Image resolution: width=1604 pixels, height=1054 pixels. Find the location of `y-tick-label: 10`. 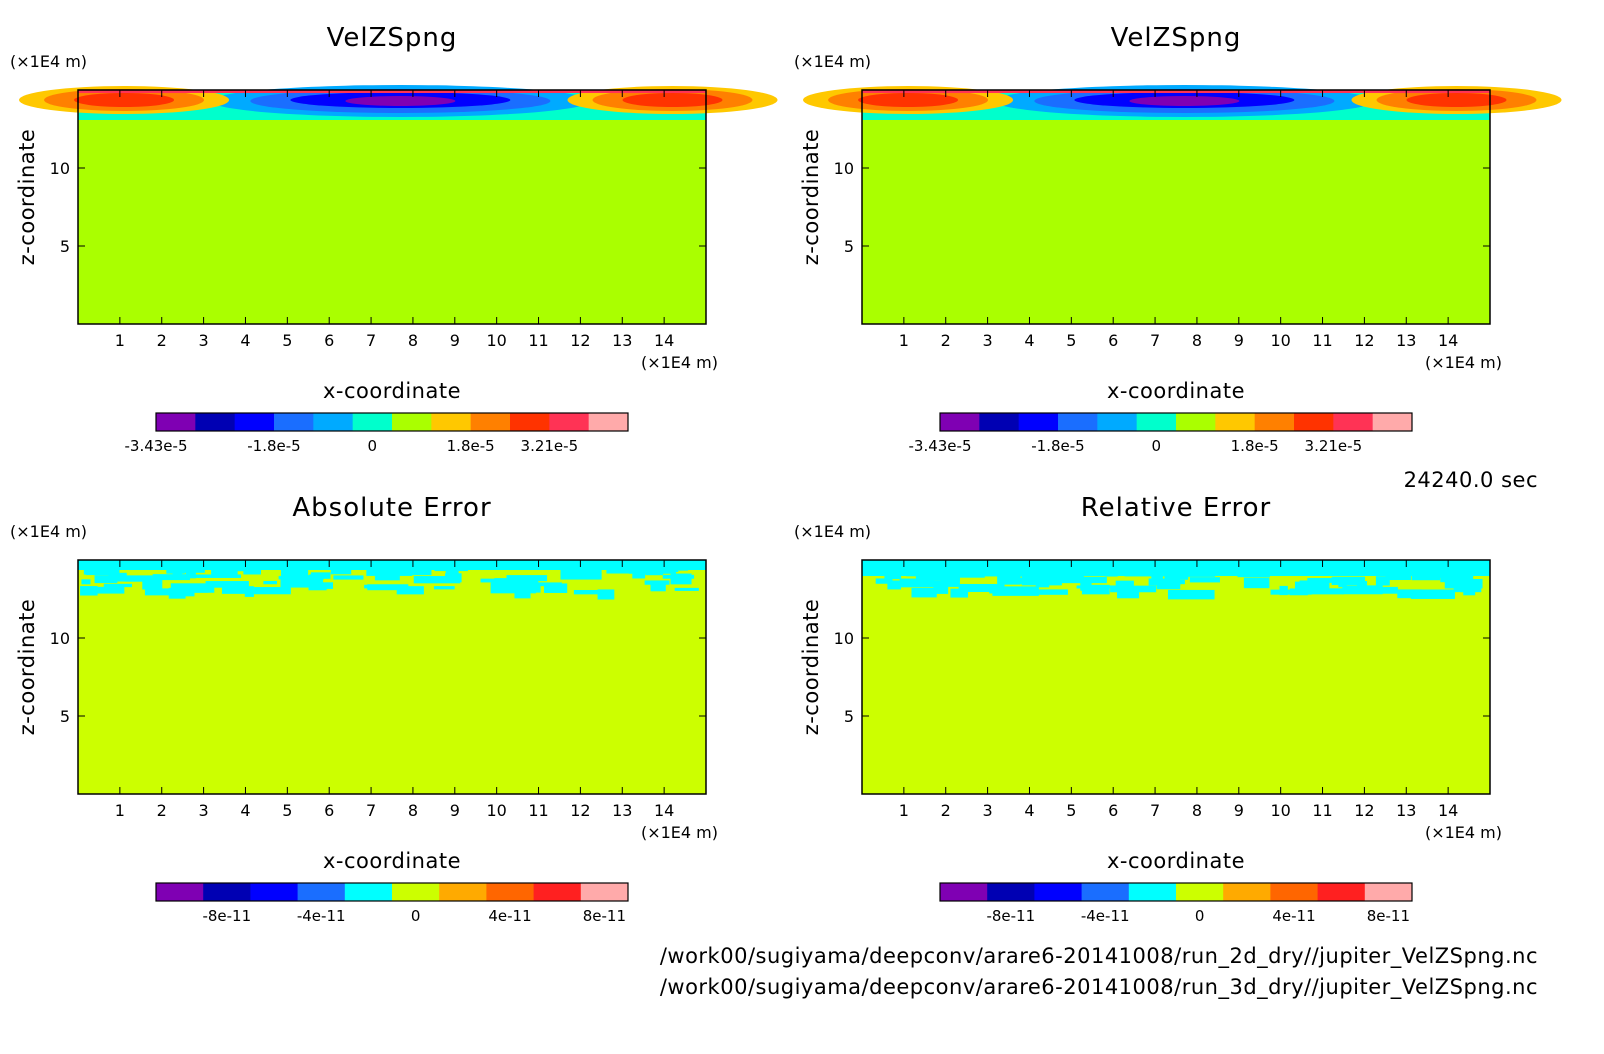

y-tick-label: 10 is located at coordinates (60, 168).